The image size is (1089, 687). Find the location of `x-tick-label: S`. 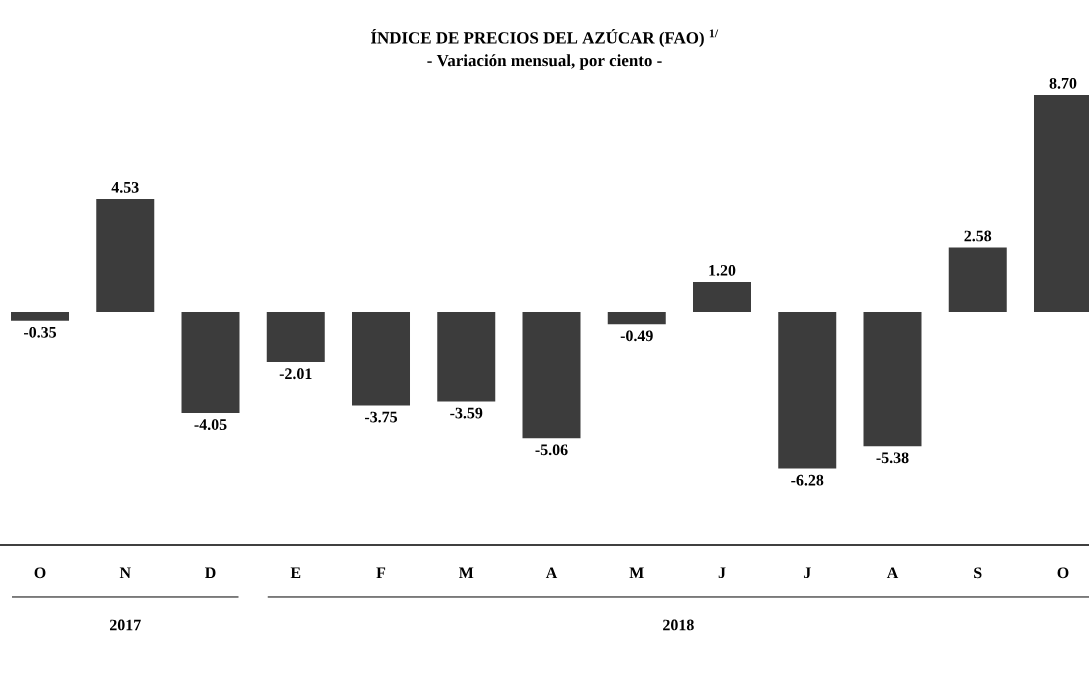

x-tick-label: S is located at coordinates (978, 573).